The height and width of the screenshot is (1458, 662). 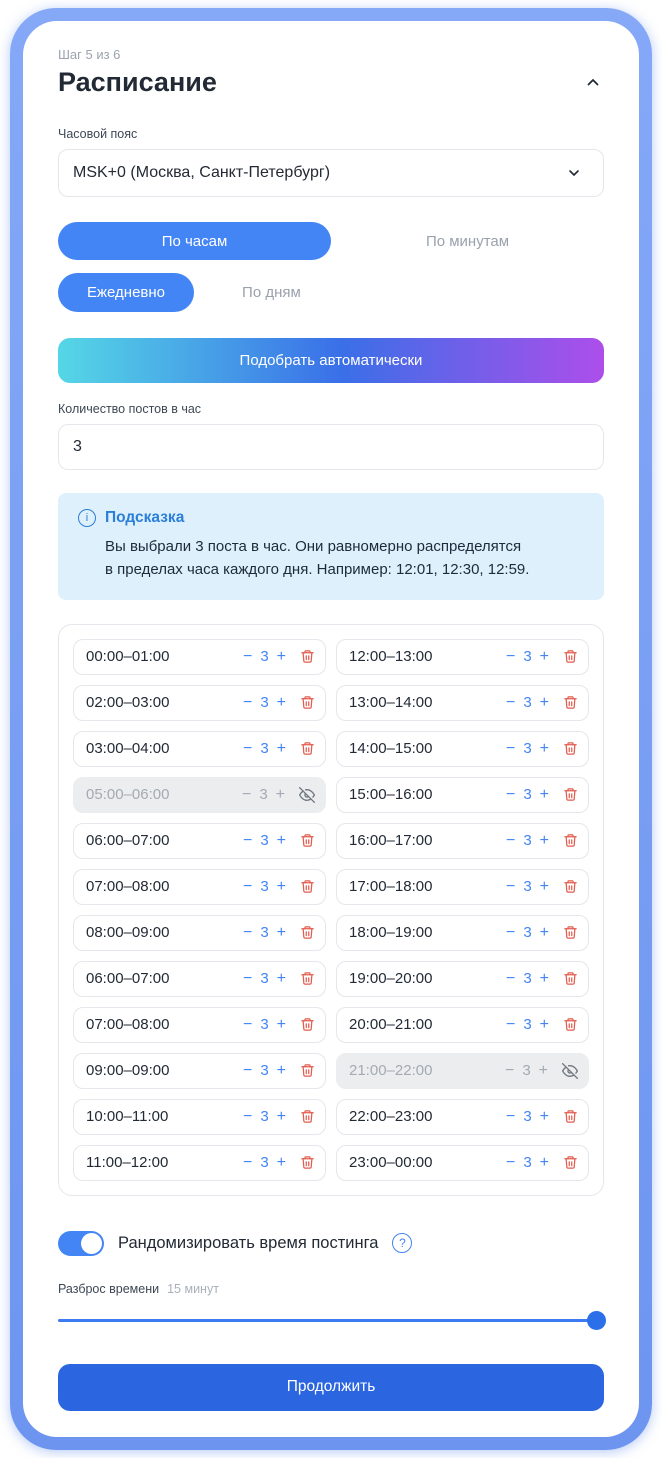 I want to click on spread-label: Разброс времени, so click(x=109, y=1288).